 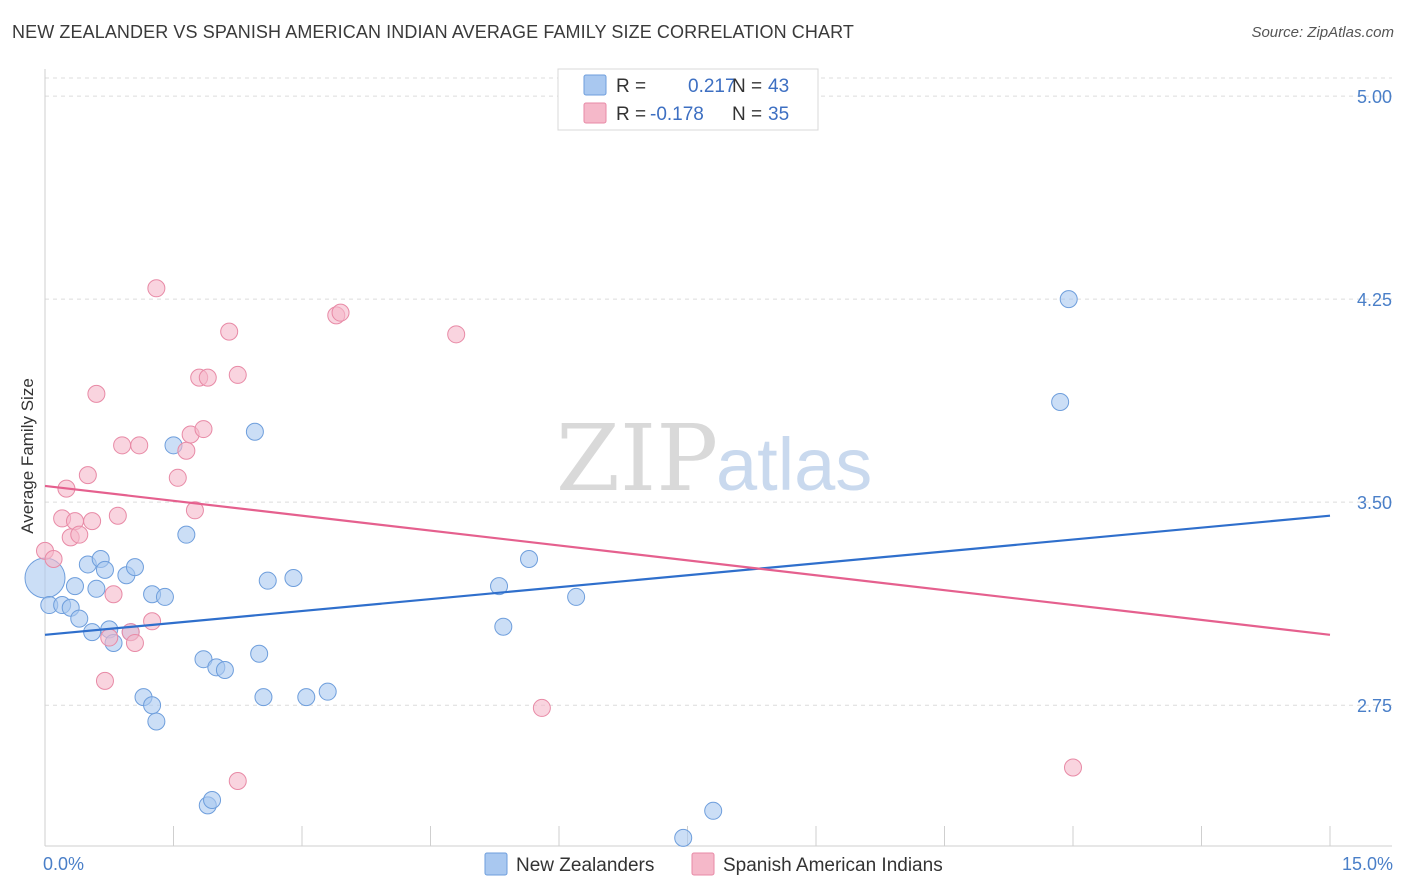 I want to click on y-tick-label-2: 4.25, so click(x=1374, y=300).